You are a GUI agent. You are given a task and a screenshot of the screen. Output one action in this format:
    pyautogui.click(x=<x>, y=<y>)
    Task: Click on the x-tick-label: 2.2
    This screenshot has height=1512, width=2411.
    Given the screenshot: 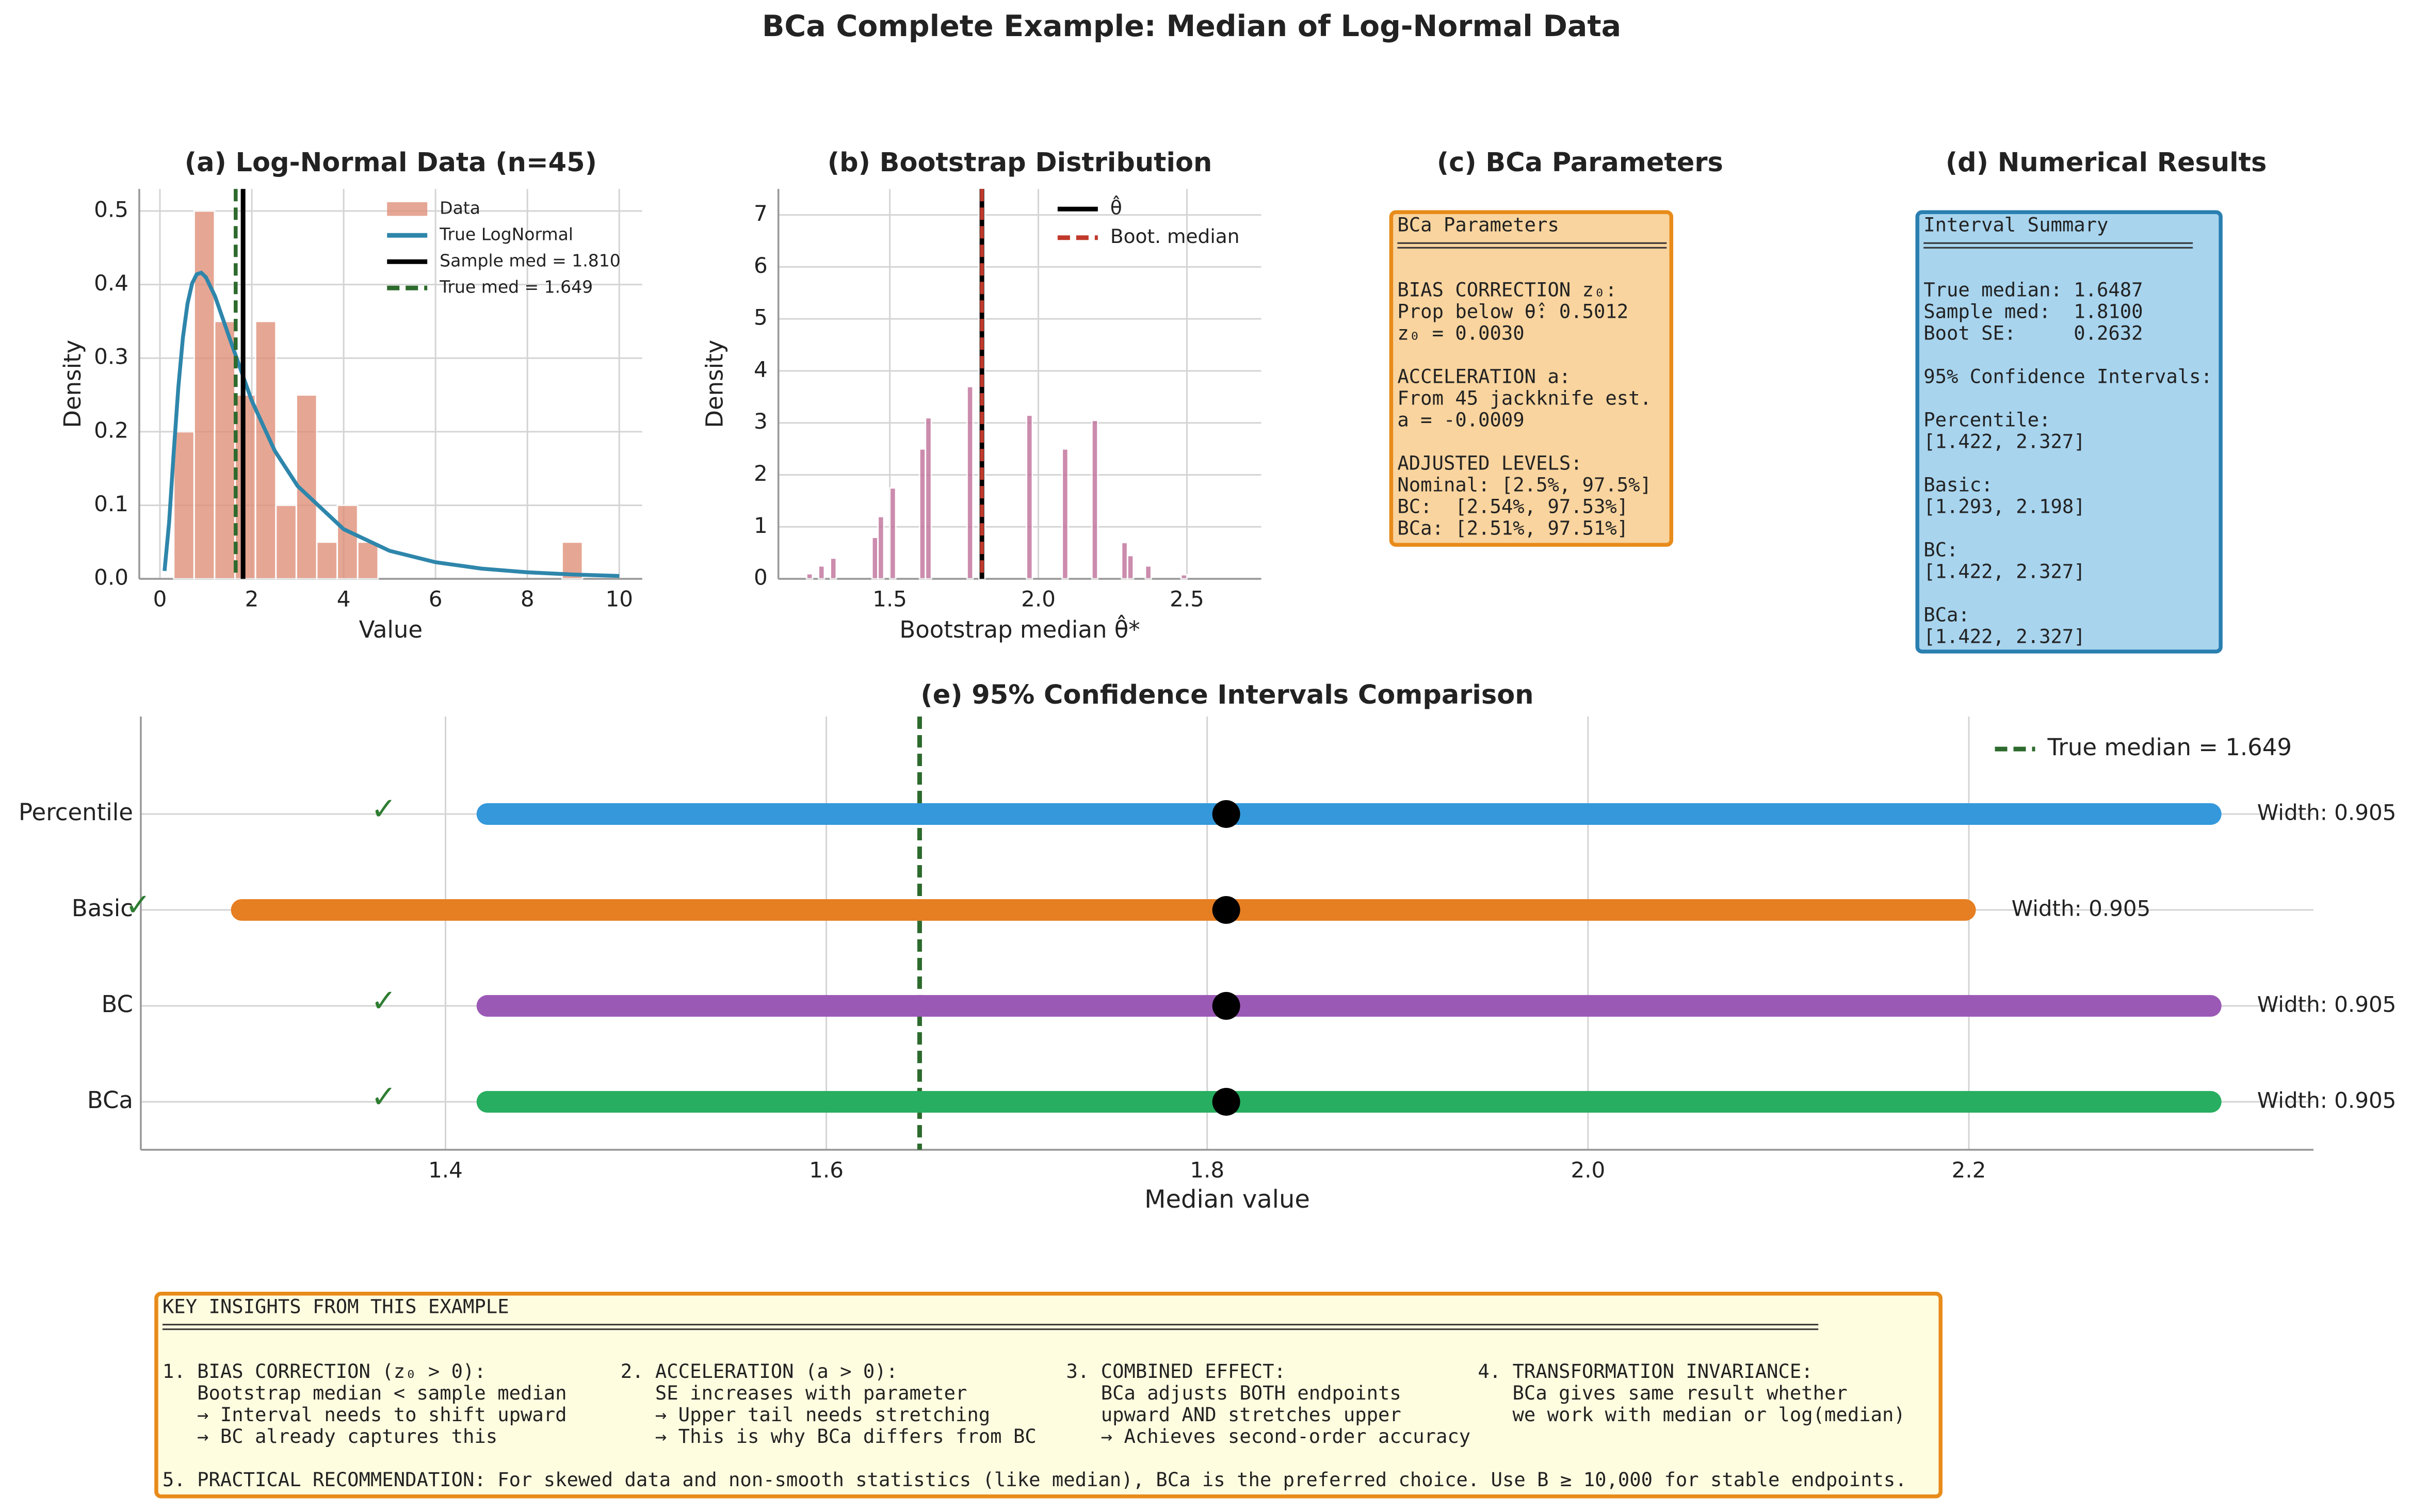 What is the action you would take?
    pyautogui.click(x=1969, y=1169)
    